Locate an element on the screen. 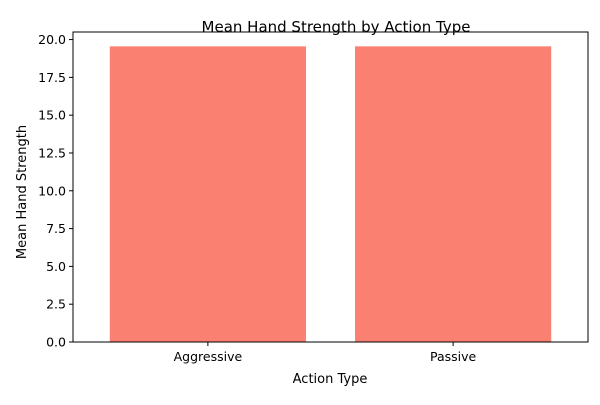  y-tick-label: 10.0 is located at coordinates (52, 190).